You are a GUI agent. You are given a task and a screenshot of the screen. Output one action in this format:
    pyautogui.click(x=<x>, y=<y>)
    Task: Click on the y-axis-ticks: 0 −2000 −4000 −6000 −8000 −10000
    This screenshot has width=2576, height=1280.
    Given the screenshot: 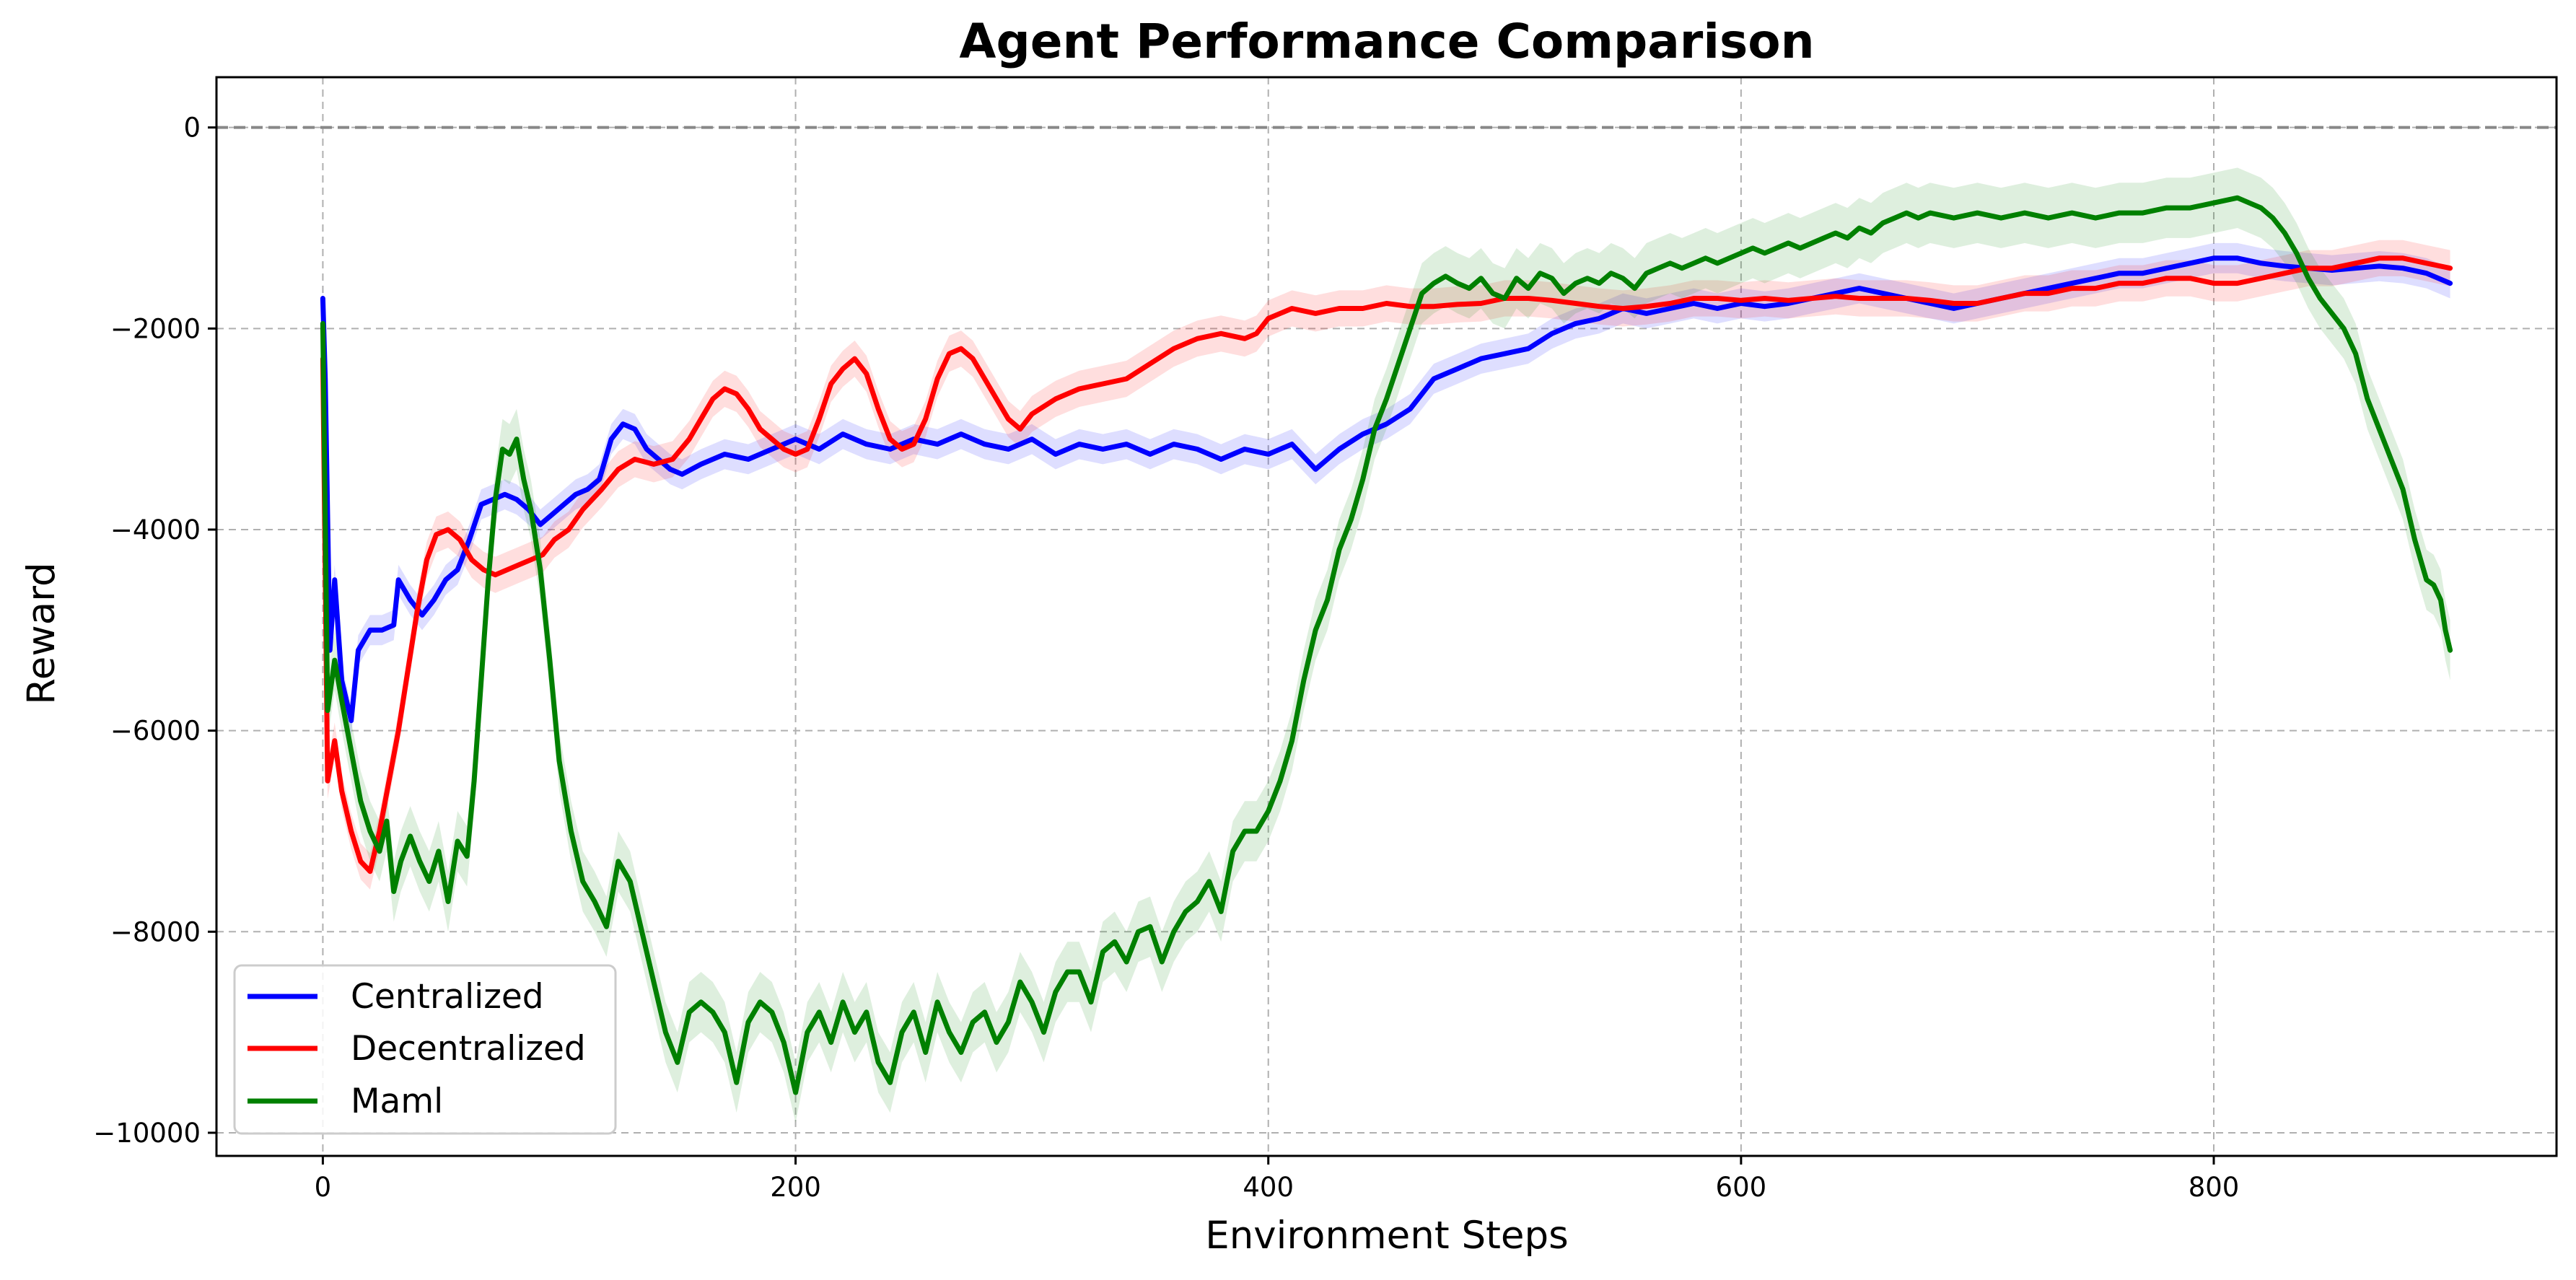 What is the action you would take?
    pyautogui.click(x=154, y=631)
    